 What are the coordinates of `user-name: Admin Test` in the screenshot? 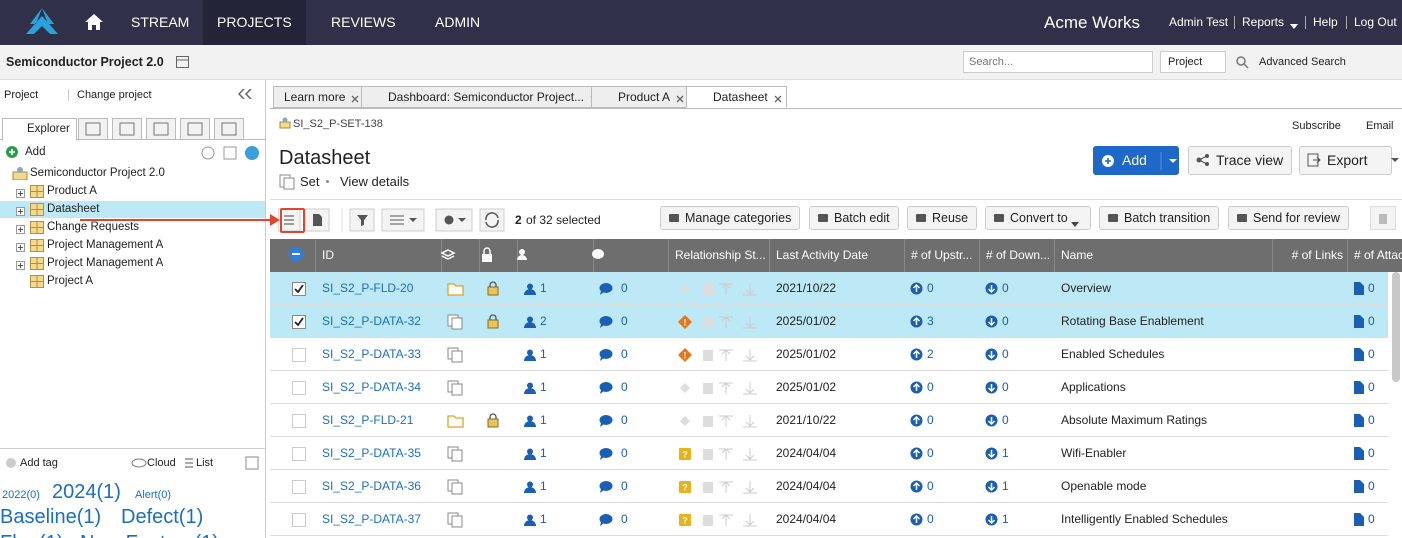 It's located at (1199, 22).